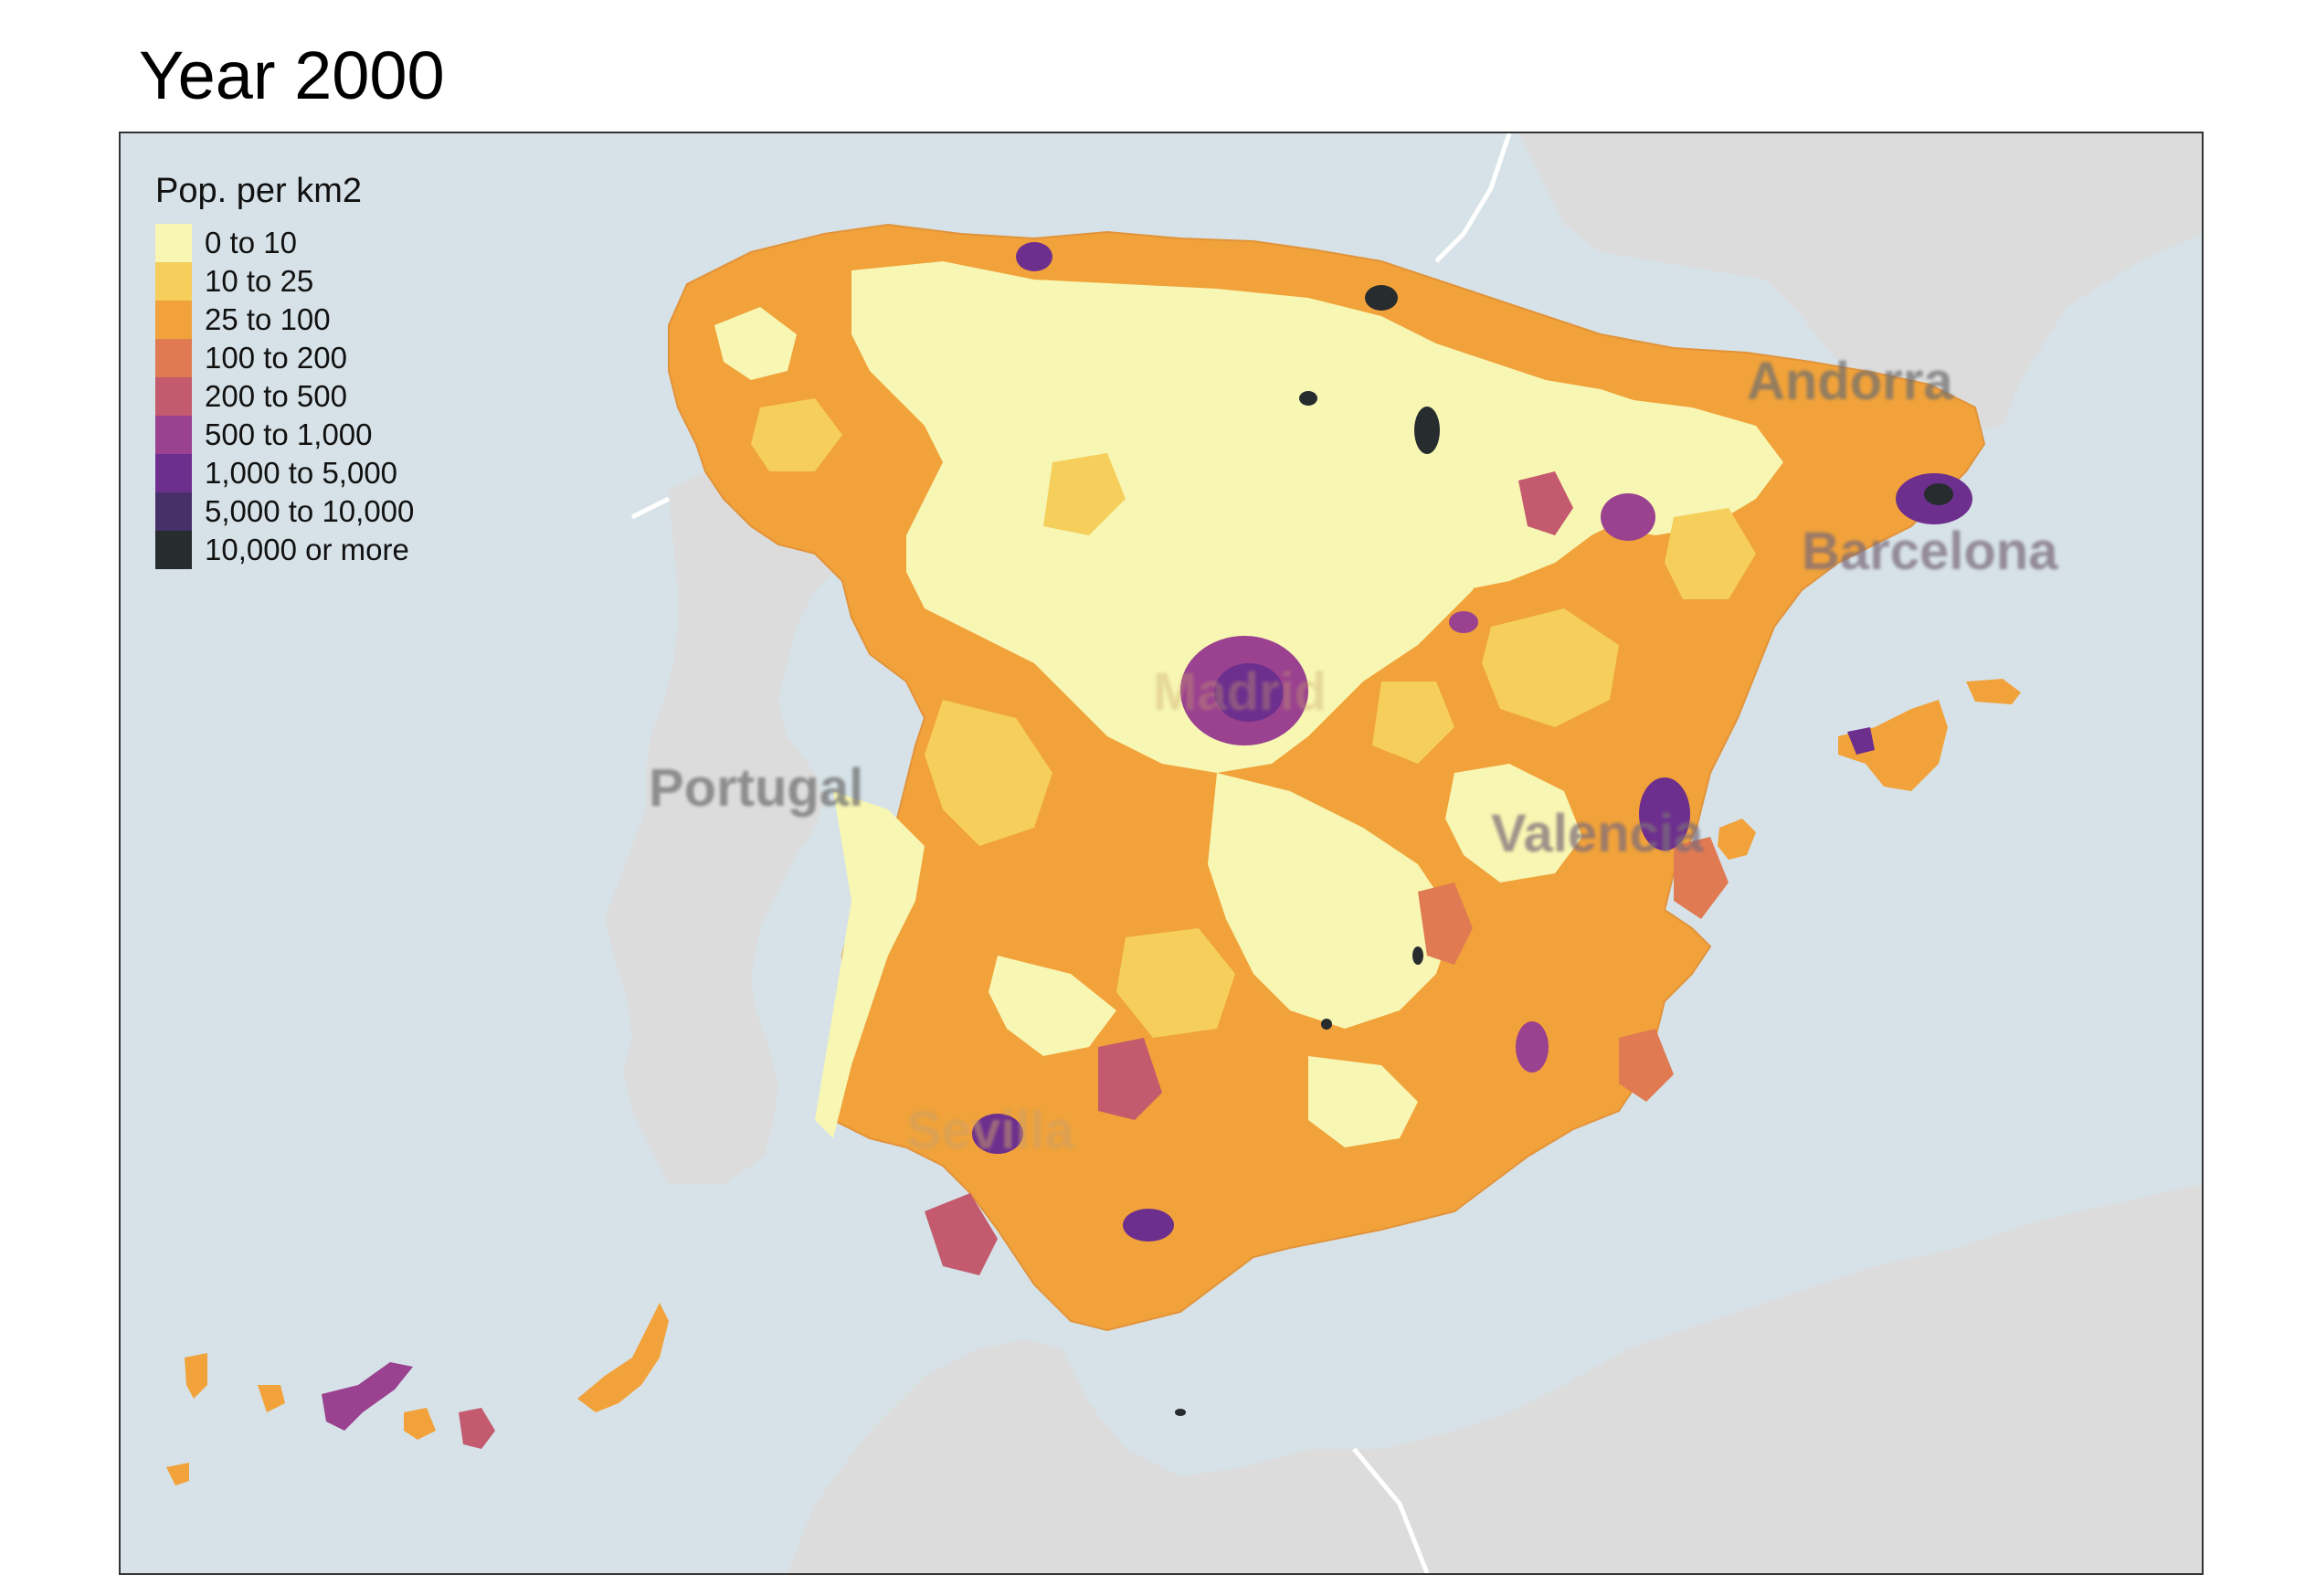 Image resolution: width=2305 pixels, height=1596 pixels. I want to click on legend-item: 25 to 100, so click(284, 320).